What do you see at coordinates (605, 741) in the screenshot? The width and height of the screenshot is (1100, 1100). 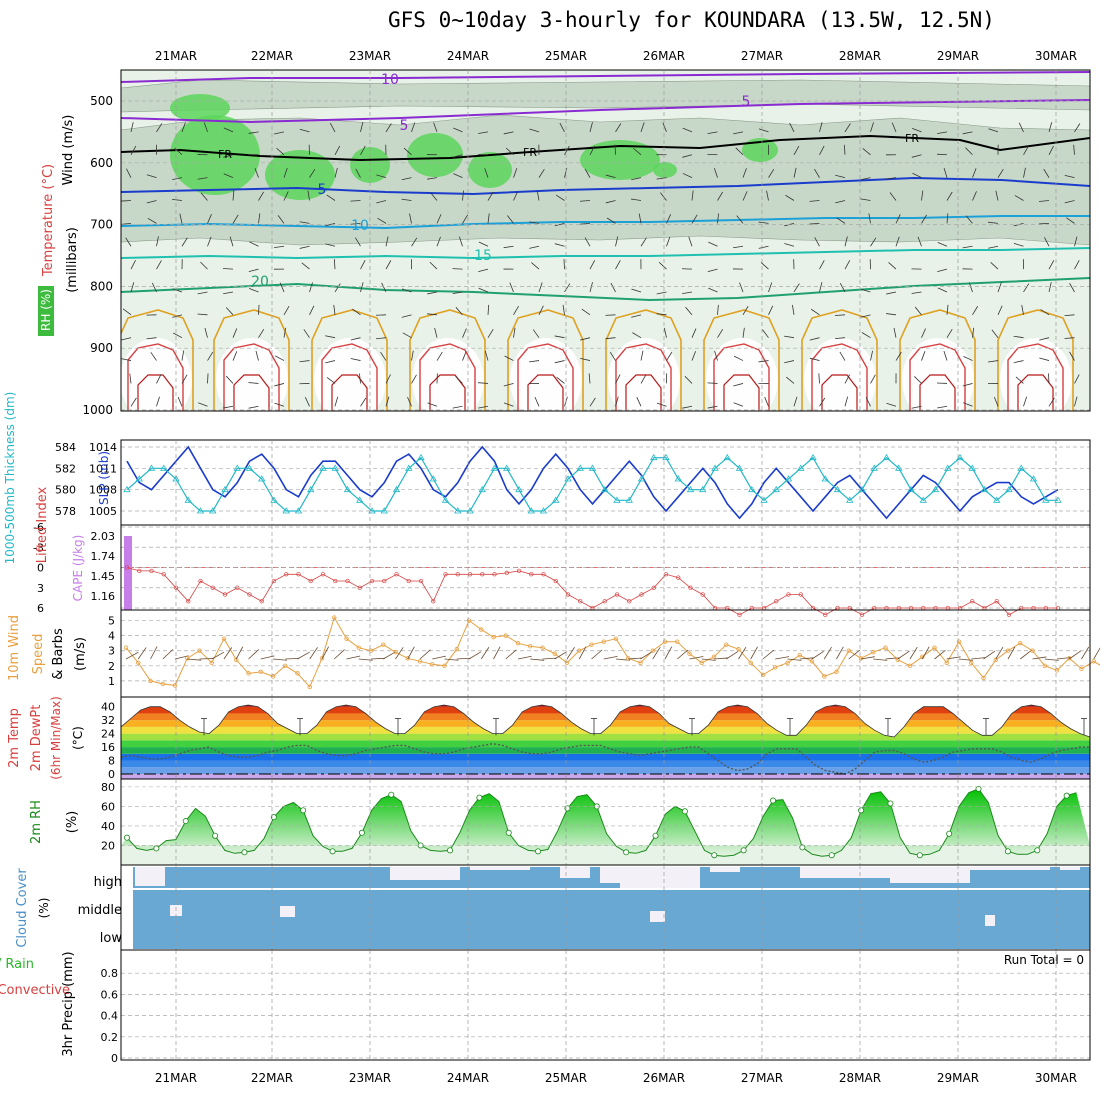 I see `temp-shading` at bounding box center [605, 741].